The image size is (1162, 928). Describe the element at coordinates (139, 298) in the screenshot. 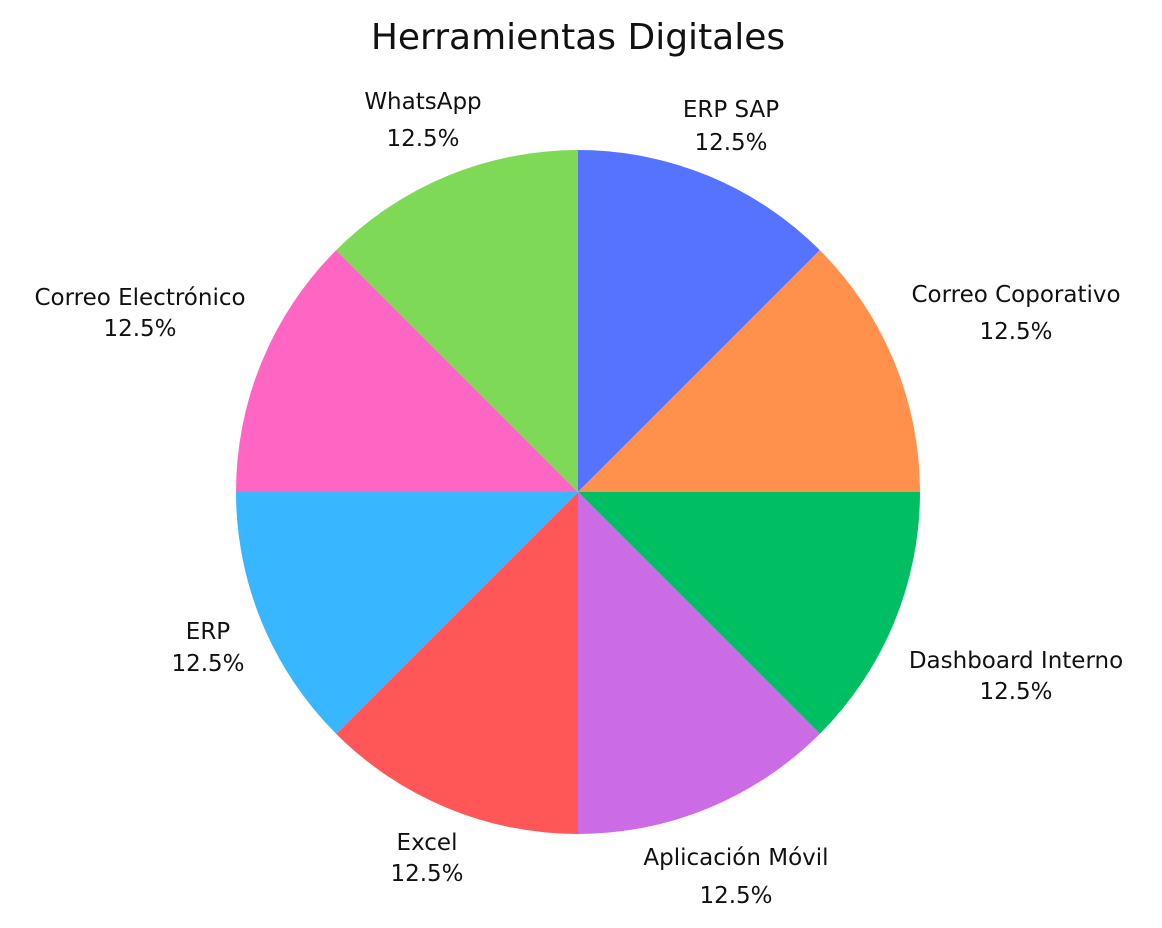

I see `slice-label-7: Correo Electrónico` at that location.